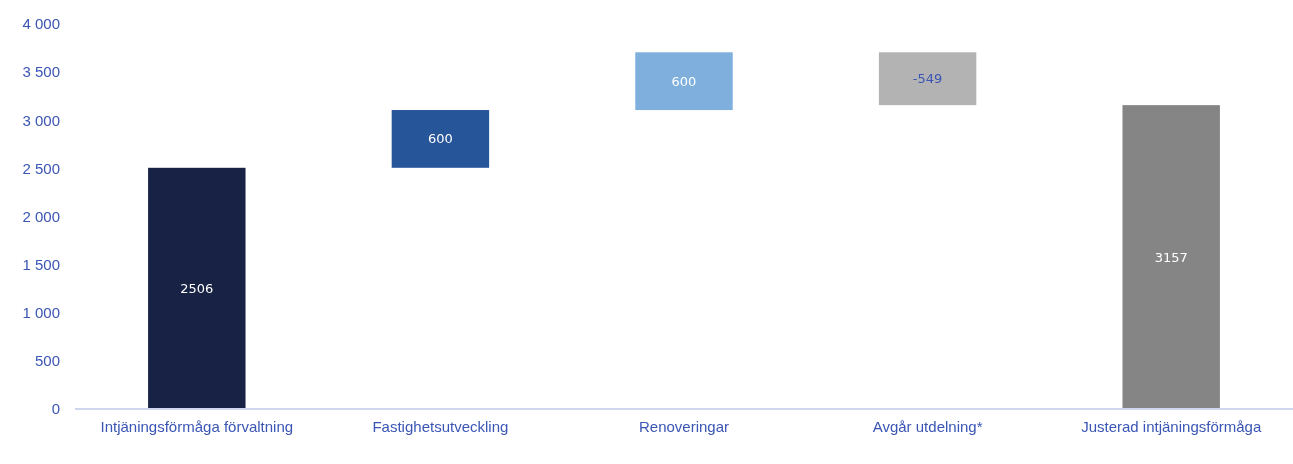 The width and height of the screenshot is (1293, 464). I want to click on y-tick-label: 4 000, so click(41, 24).